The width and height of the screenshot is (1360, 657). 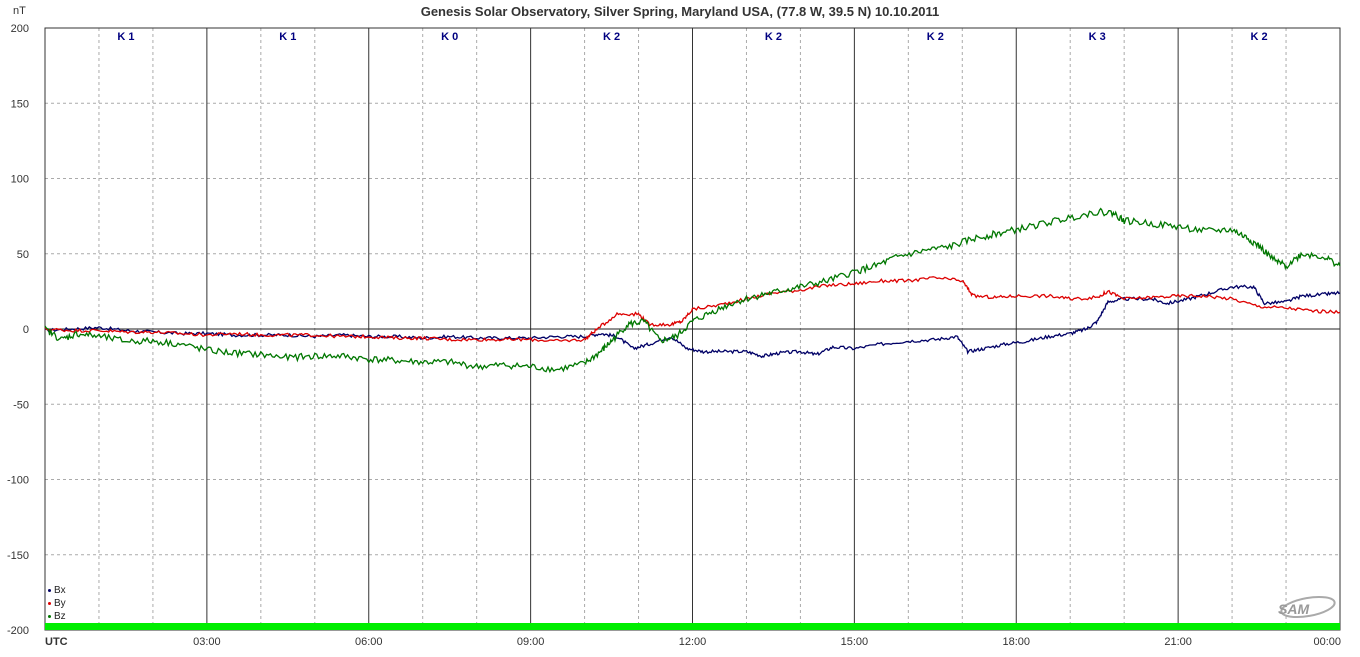 I want to click on x-tick-label: 09:00, so click(x=531, y=642).